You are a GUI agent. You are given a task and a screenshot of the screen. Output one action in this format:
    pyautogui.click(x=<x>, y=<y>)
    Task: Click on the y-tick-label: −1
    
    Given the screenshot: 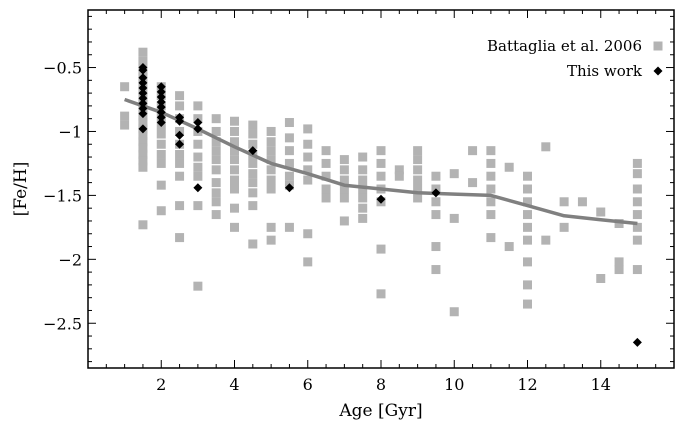 What is the action you would take?
    pyautogui.click(x=70, y=131)
    